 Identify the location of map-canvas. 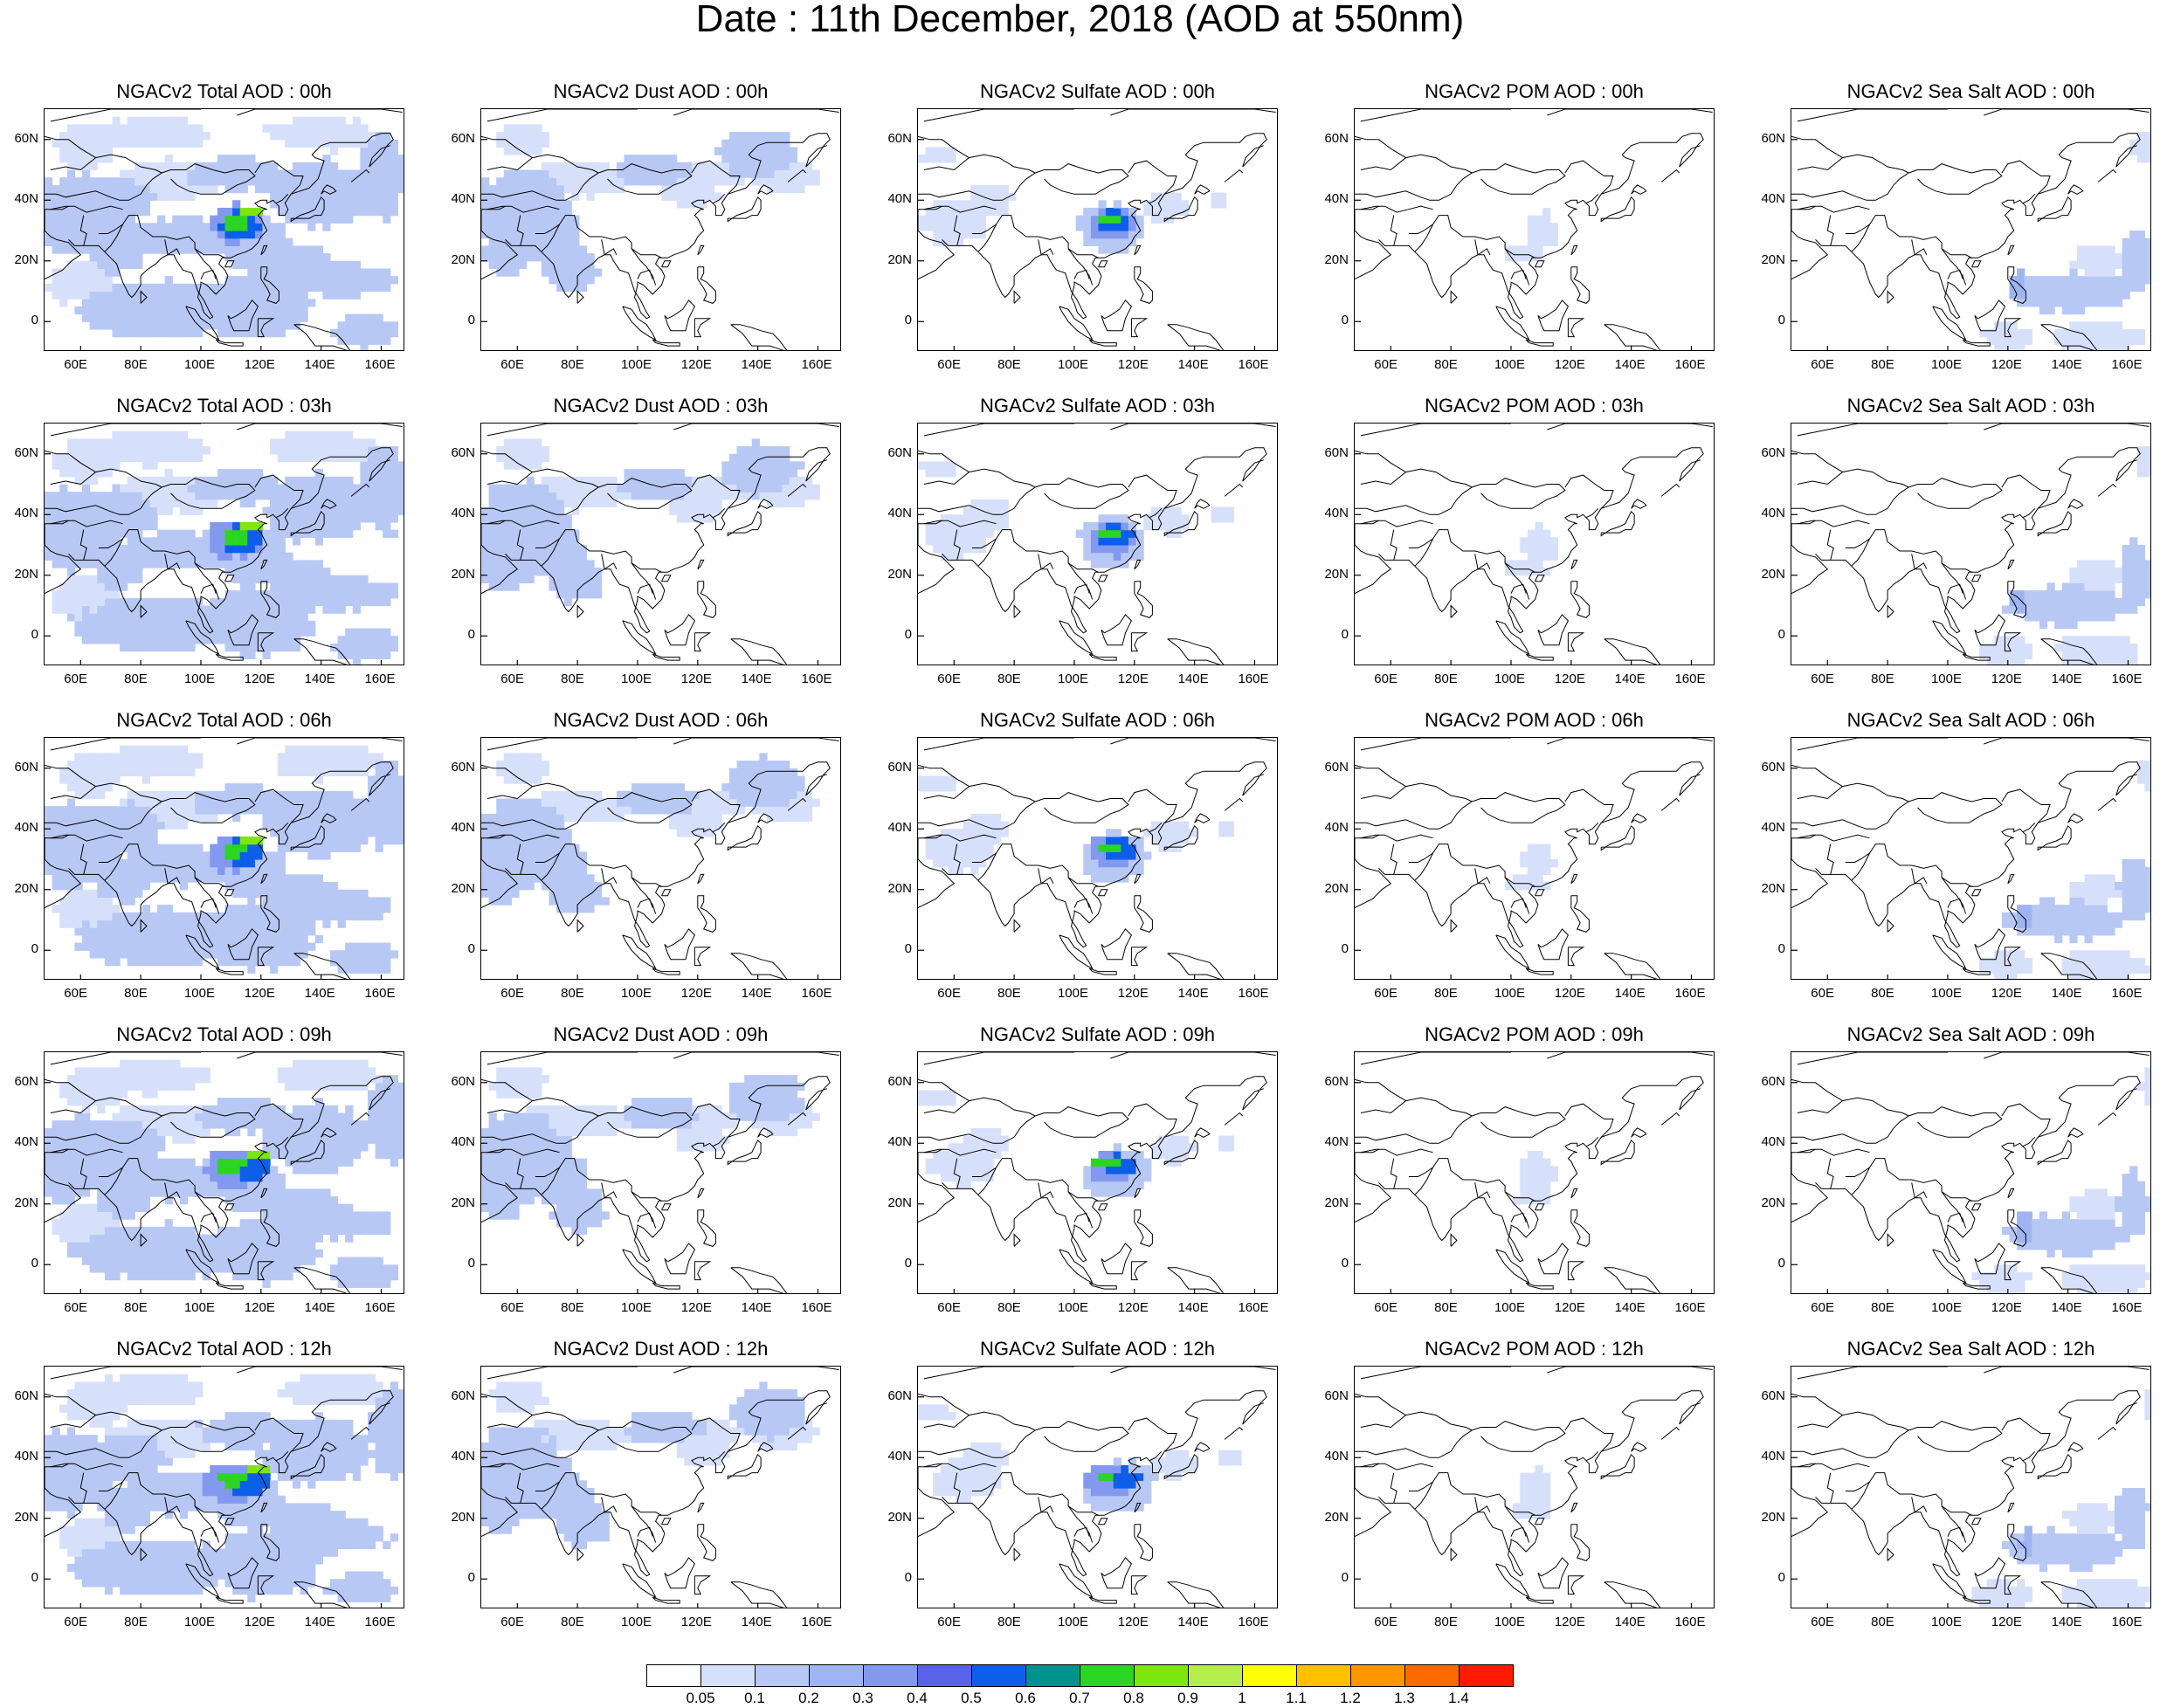
(1097, 544).